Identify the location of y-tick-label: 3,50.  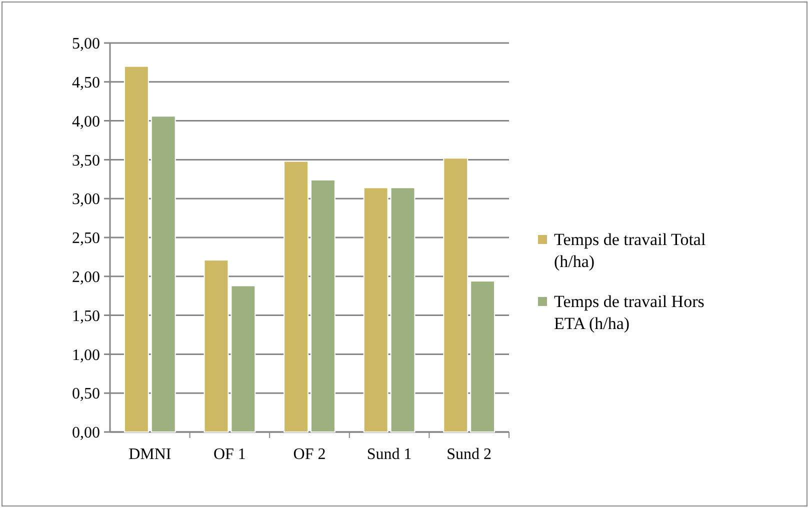
(86, 161).